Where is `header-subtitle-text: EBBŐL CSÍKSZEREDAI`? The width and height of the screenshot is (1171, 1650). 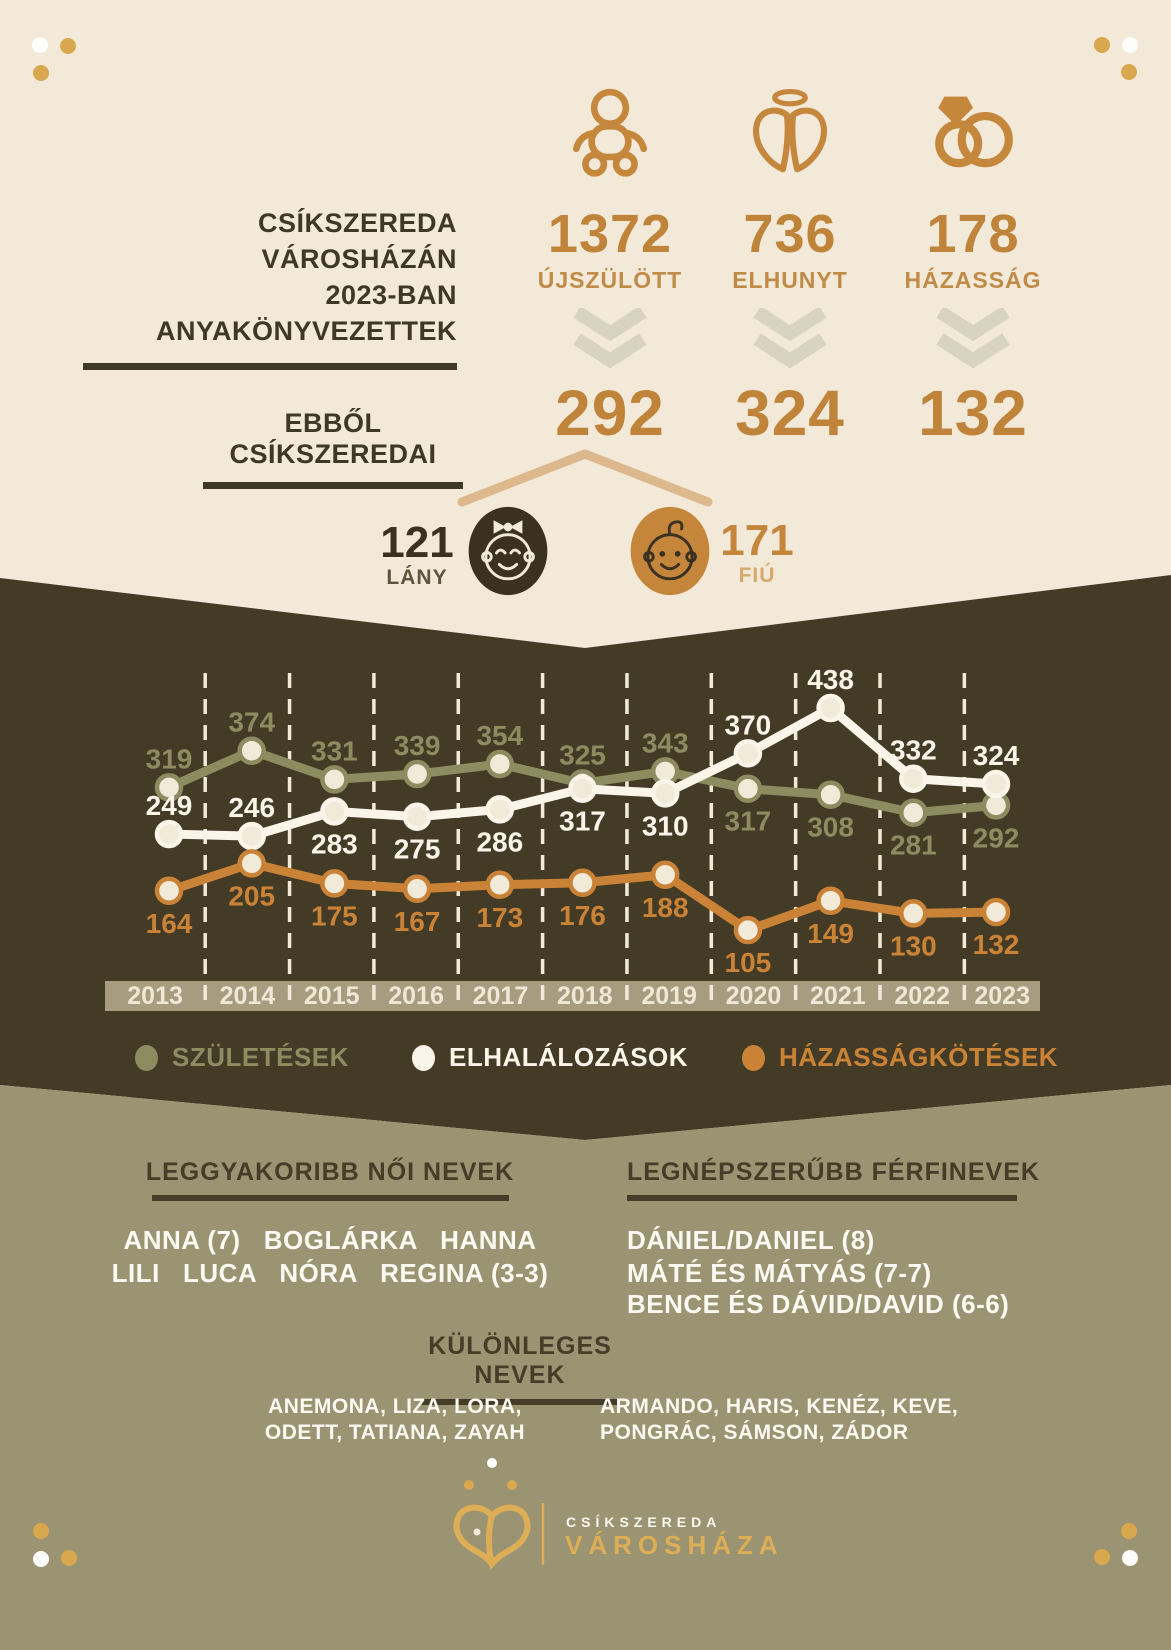 header-subtitle-text: EBBŐL CSÍKSZEREDAI is located at coordinates (333, 438).